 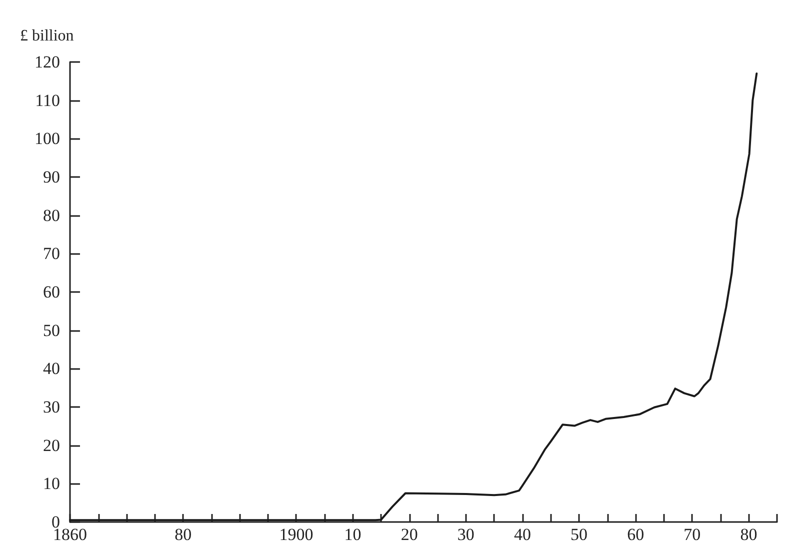 I want to click on y-tick-label: 80, so click(x=51, y=215).